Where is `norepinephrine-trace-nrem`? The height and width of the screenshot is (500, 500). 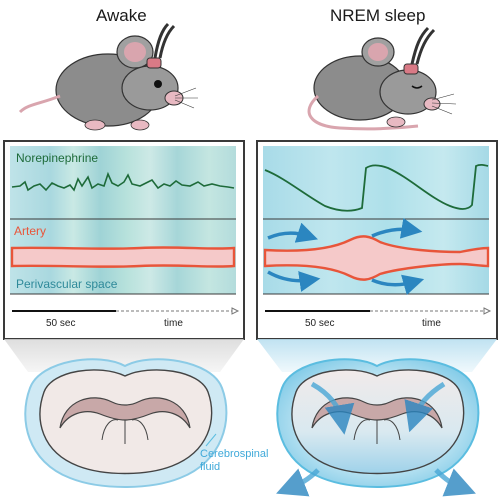
norepinephrine-trace-nrem is located at coordinates (376, 187).